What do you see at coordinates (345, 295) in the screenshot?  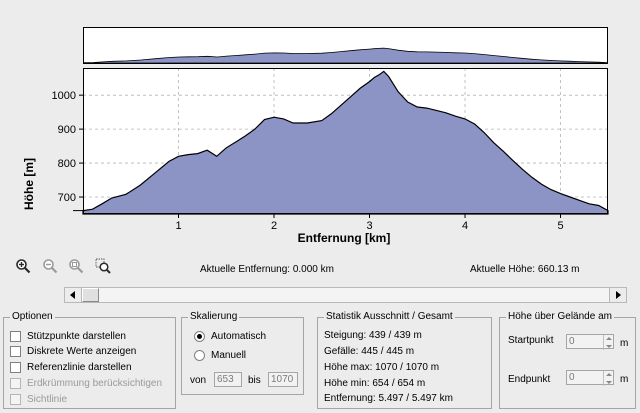 I see `horizontal-scrollbar` at bounding box center [345, 295].